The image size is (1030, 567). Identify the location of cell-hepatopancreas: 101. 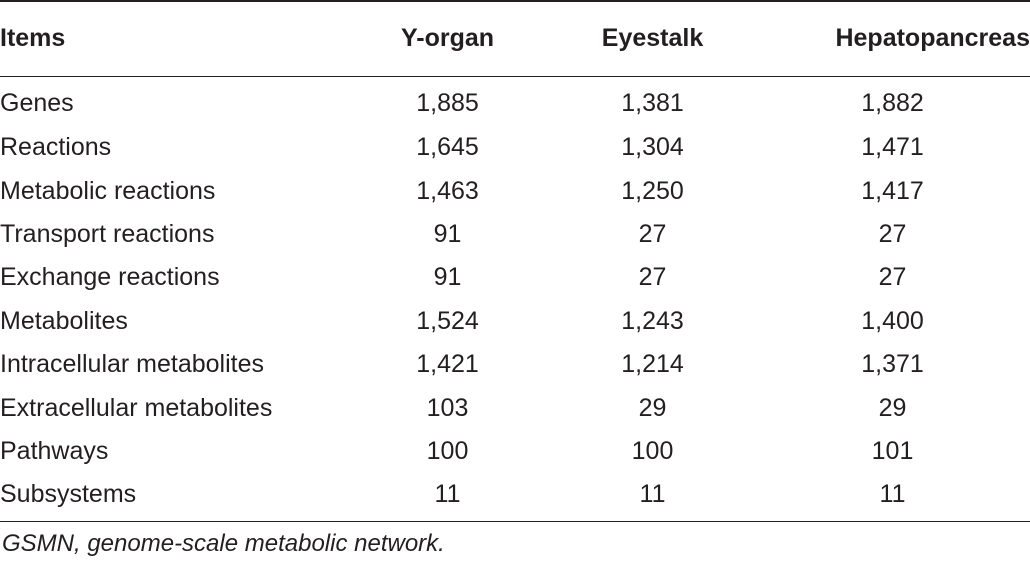
(892, 450).